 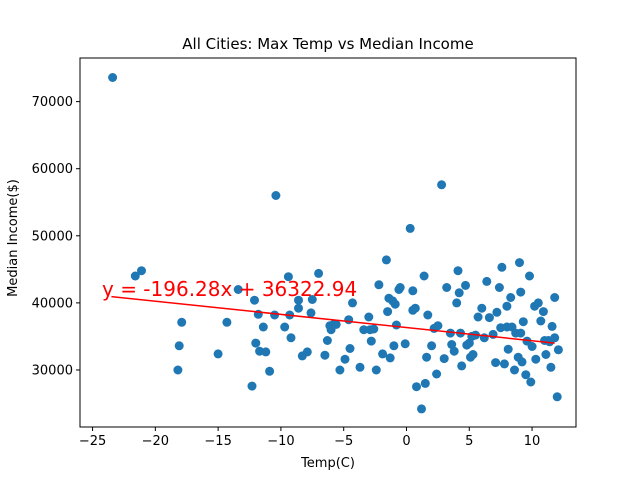 I want to click on x-tick-label: 10, so click(x=532, y=441).